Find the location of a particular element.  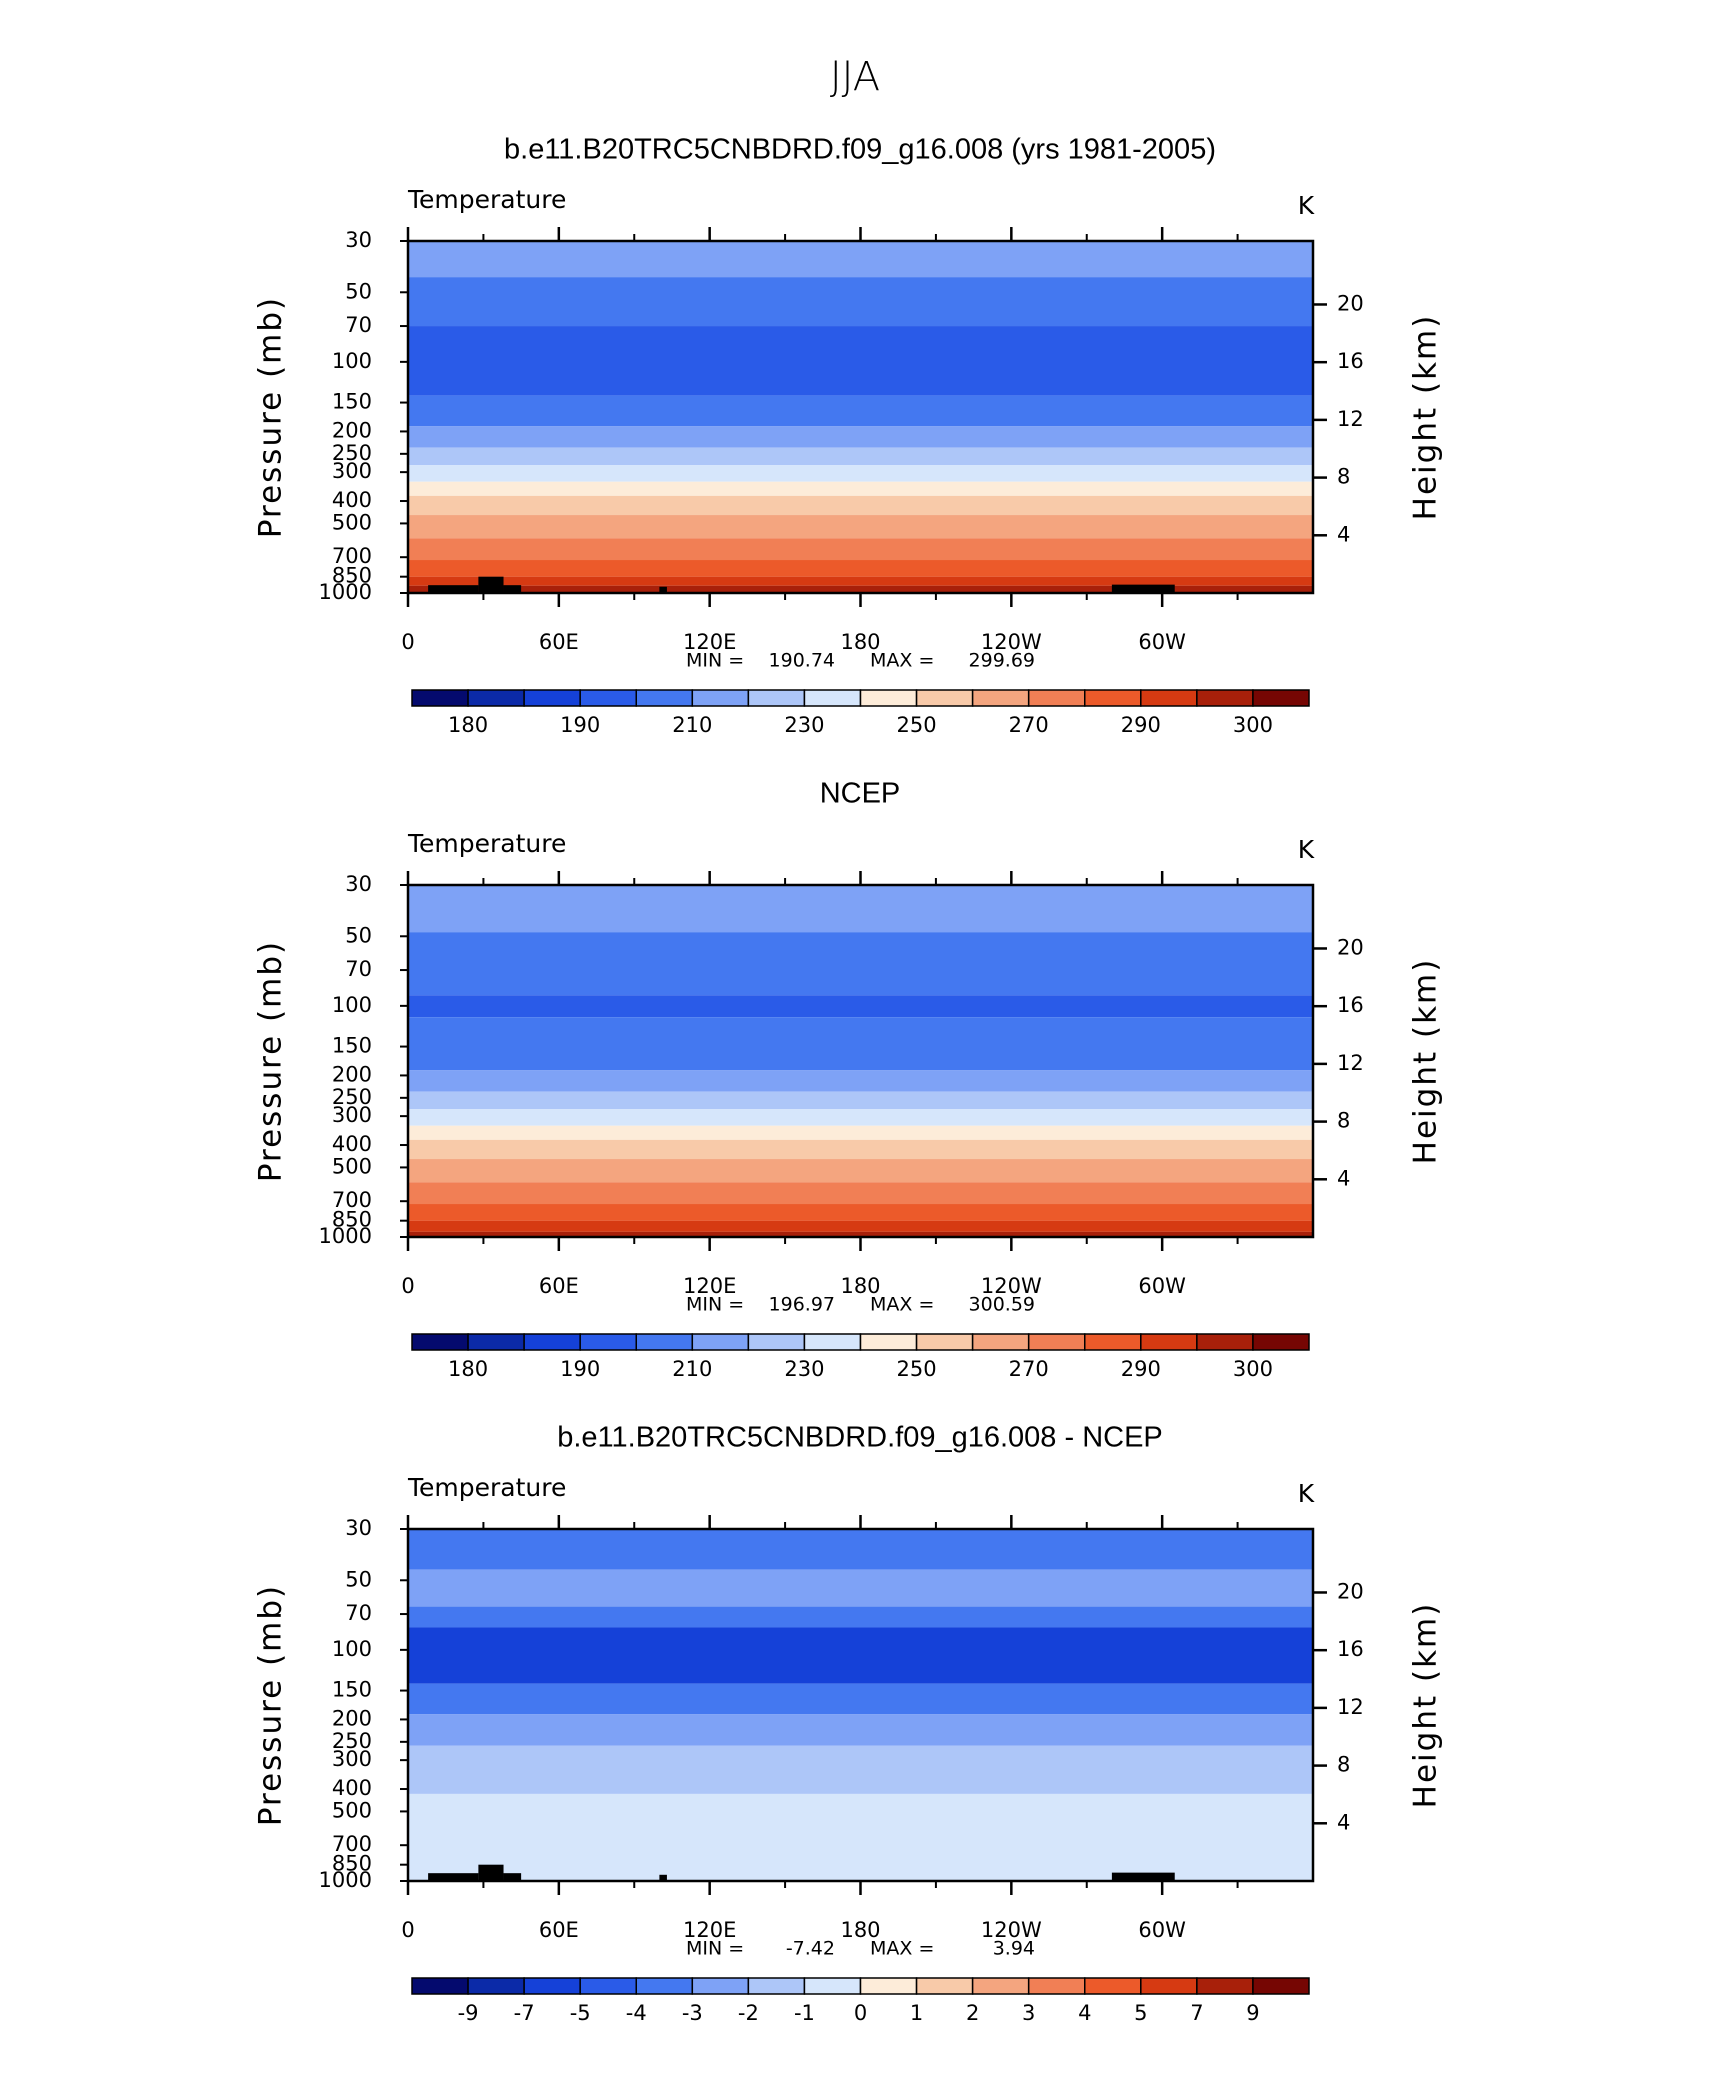

y-tick-label: 300 is located at coordinates (352, 471).